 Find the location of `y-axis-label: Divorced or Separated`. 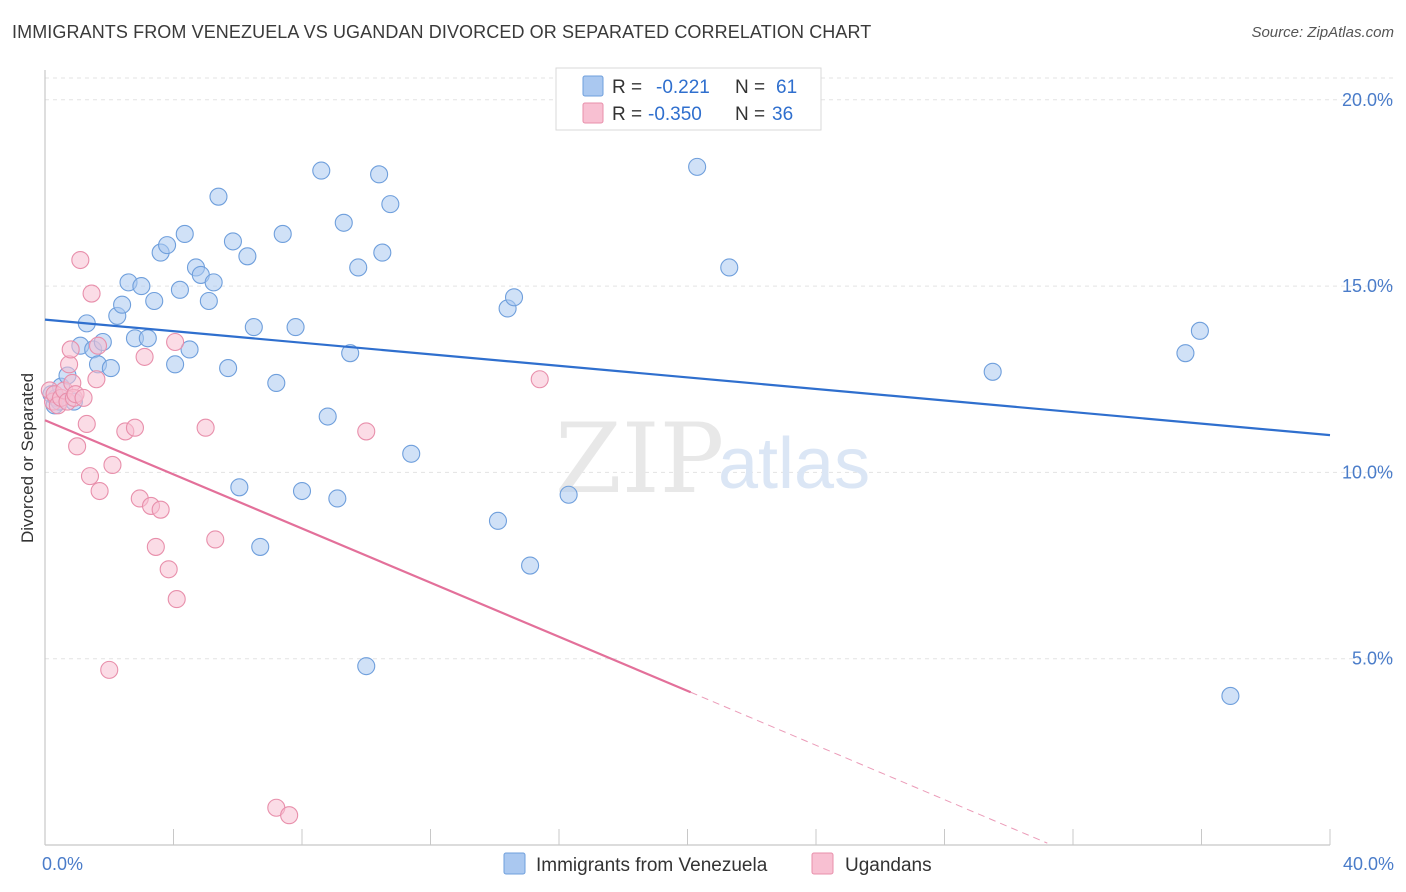

y-axis-label: Divorced or Separated is located at coordinates (27, 458).